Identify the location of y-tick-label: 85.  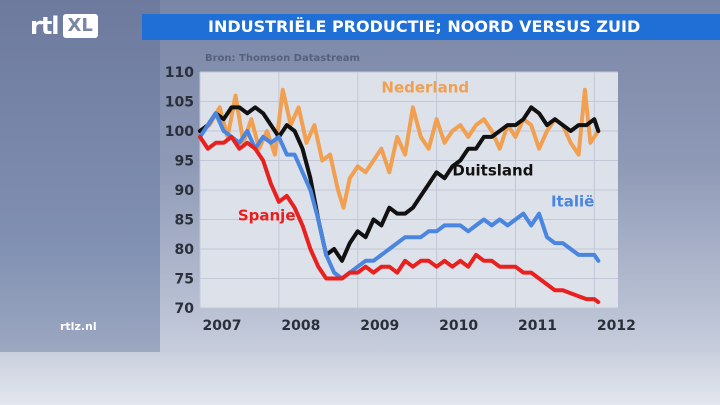
(184, 221).